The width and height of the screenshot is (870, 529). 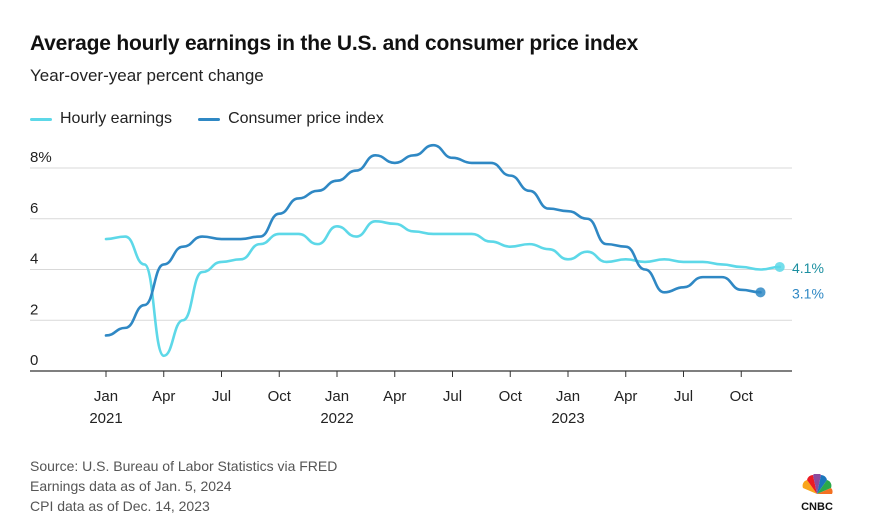 What do you see at coordinates (116, 118) in the screenshot?
I see `legend-label-hourly-earnings: Hourly earnings` at bounding box center [116, 118].